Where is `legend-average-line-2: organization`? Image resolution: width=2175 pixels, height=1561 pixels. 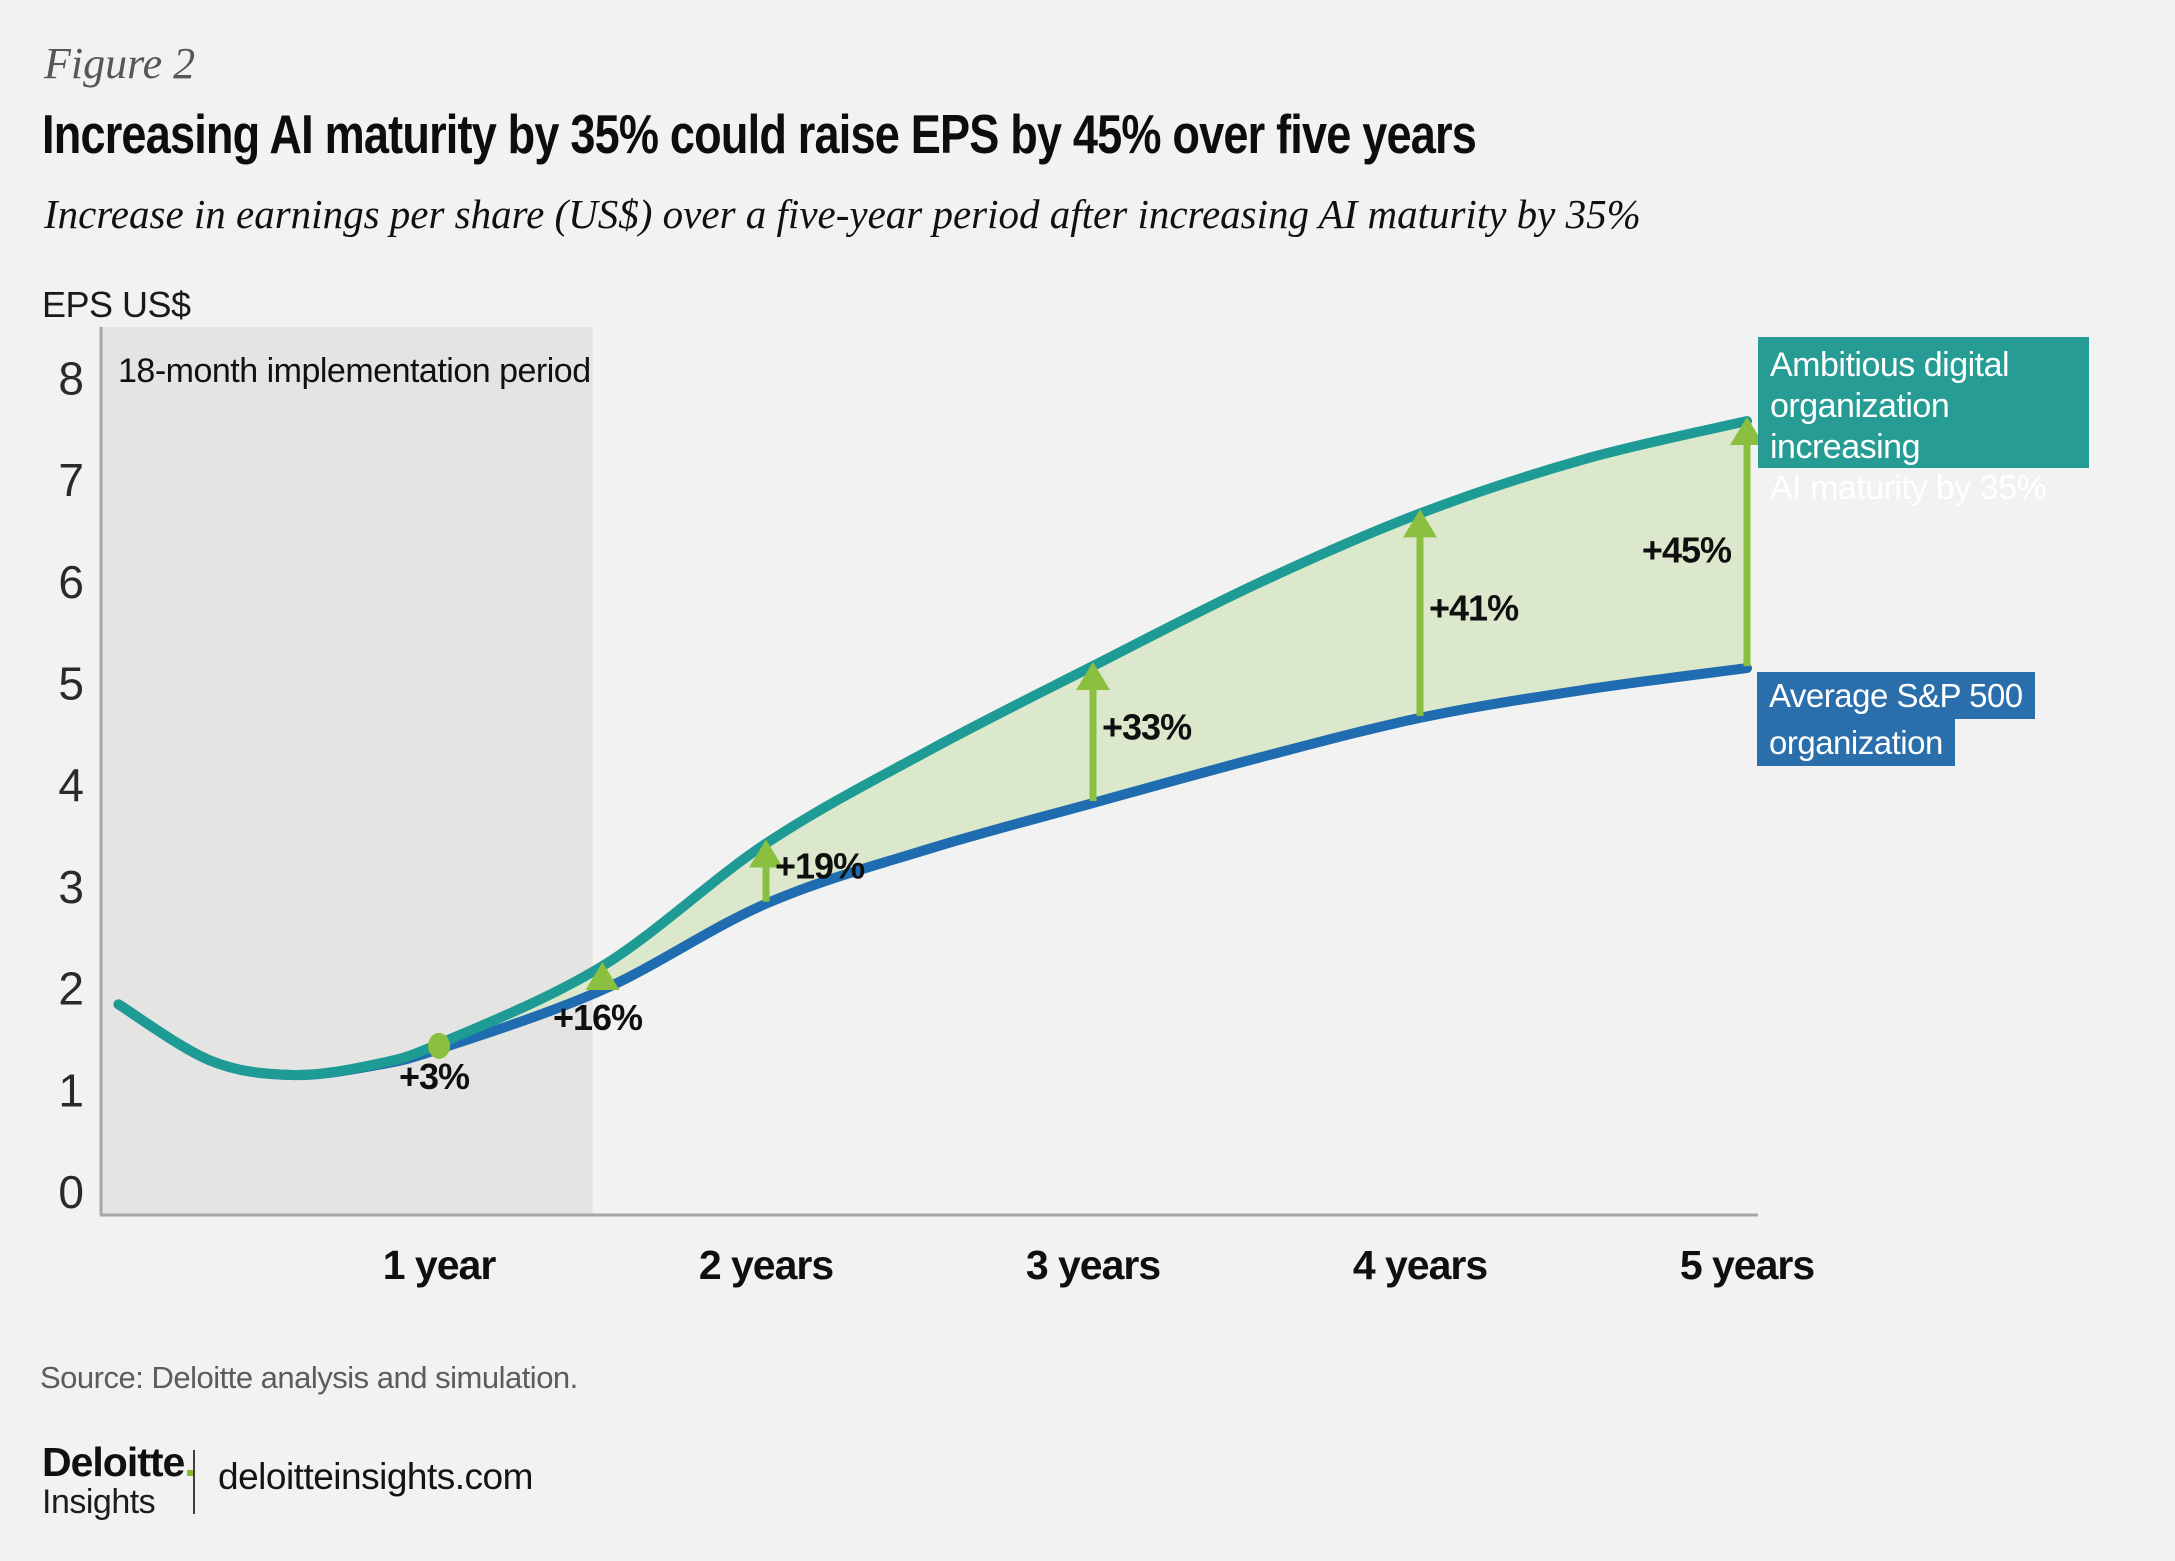 legend-average-line-2: organization is located at coordinates (1856, 742).